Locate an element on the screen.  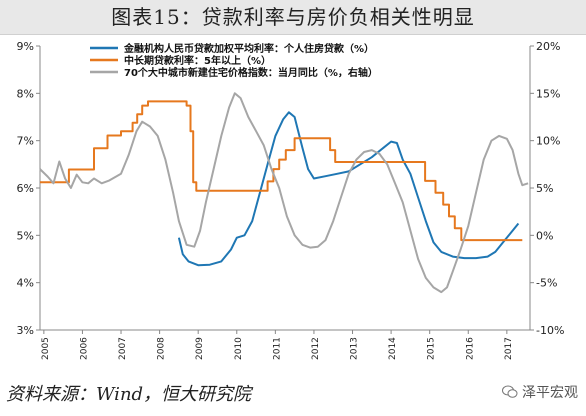
x-tick-label: 2008 is located at coordinates (162, 348).